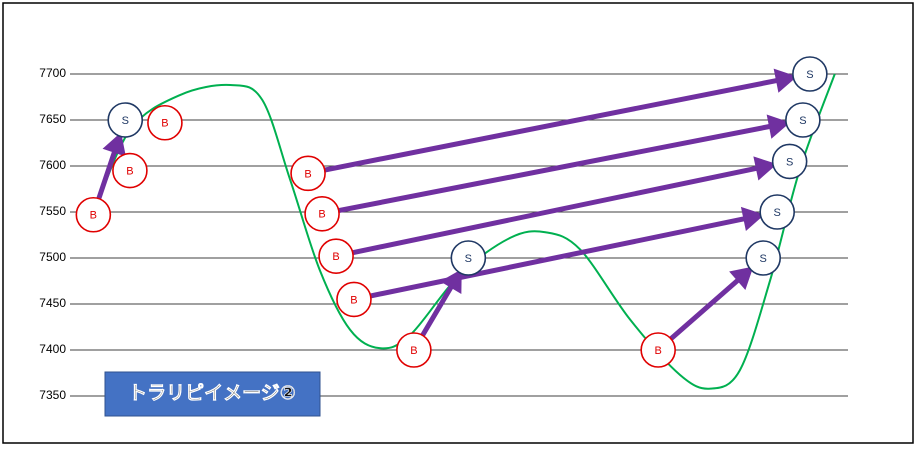 The height and width of the screenshot is (452, 917). I want to click on annotation-box, so click(212, 394).